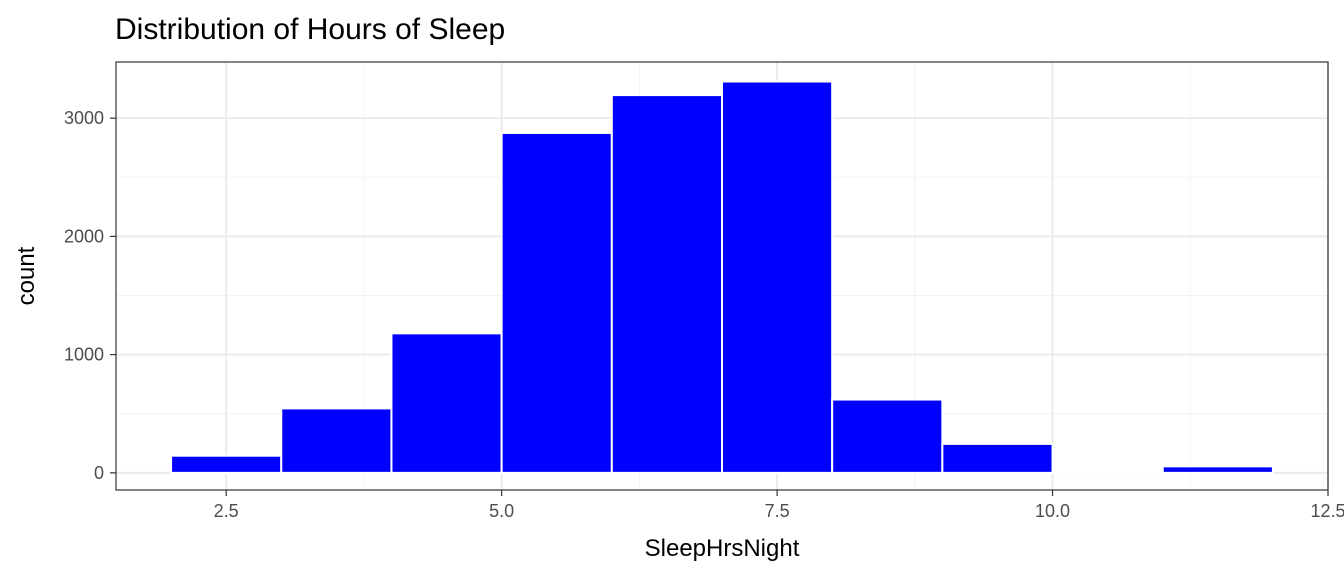  Describe the element at coordinates (226, 511) in the screenshot. I see `x-tick-label: 2.5` at that location.